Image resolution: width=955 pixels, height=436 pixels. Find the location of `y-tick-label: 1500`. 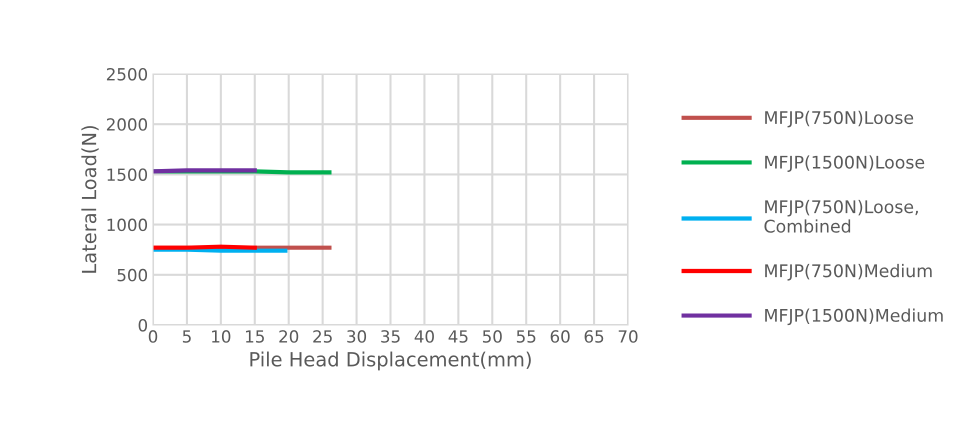

y-tick-label: 1500 is located at coordinates (128, 174).